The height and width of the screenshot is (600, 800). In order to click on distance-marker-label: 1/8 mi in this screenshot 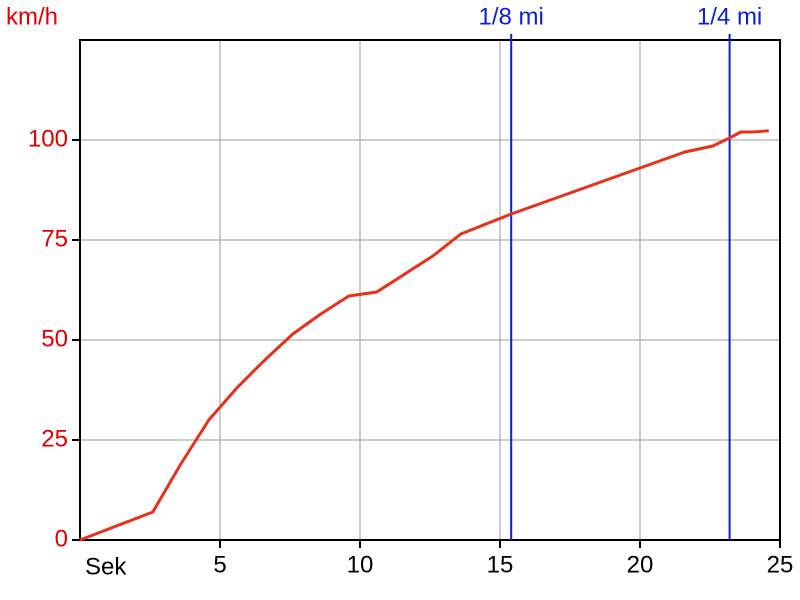, I will do `click(511, 16)`.